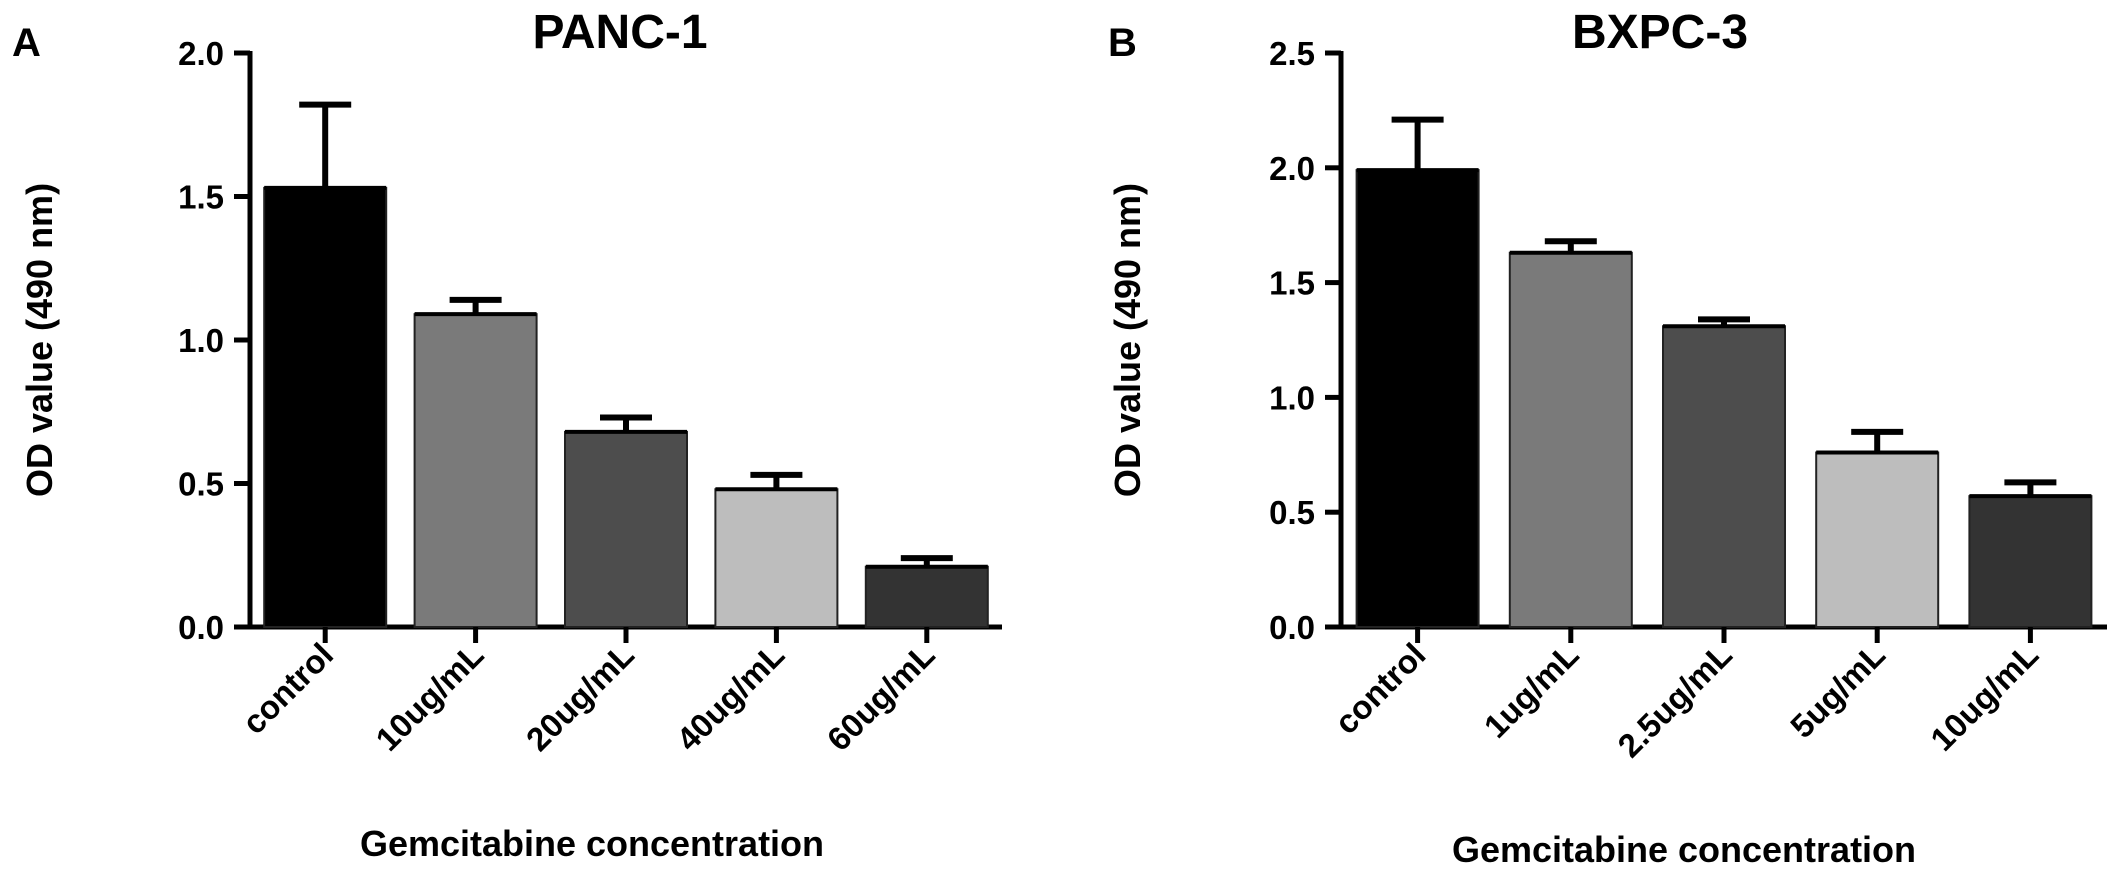 This screenshot has width=2128, height=879. Describe the element at coordinates (1660, 32) in the screenshot. I see `chart-title: BXPC-3` at that location.